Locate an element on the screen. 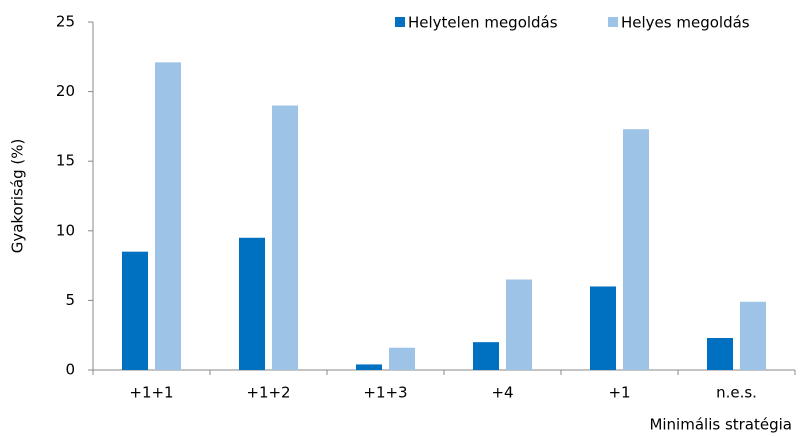 The width and height of the screenshot is (801, 437). x-tick-label: +4 is located at coordinates (502, 393).